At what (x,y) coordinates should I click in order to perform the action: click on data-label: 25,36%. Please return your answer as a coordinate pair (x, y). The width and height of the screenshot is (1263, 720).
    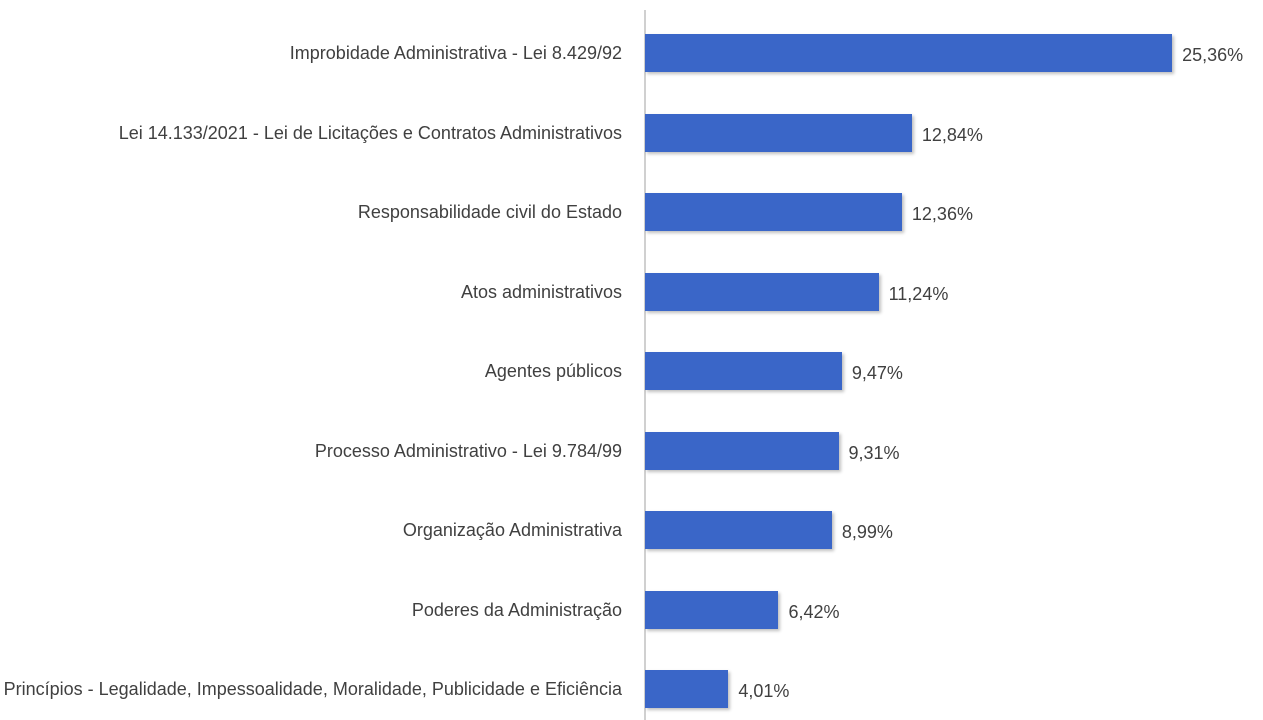
    Looking at the image, I should click on (1213, 55).